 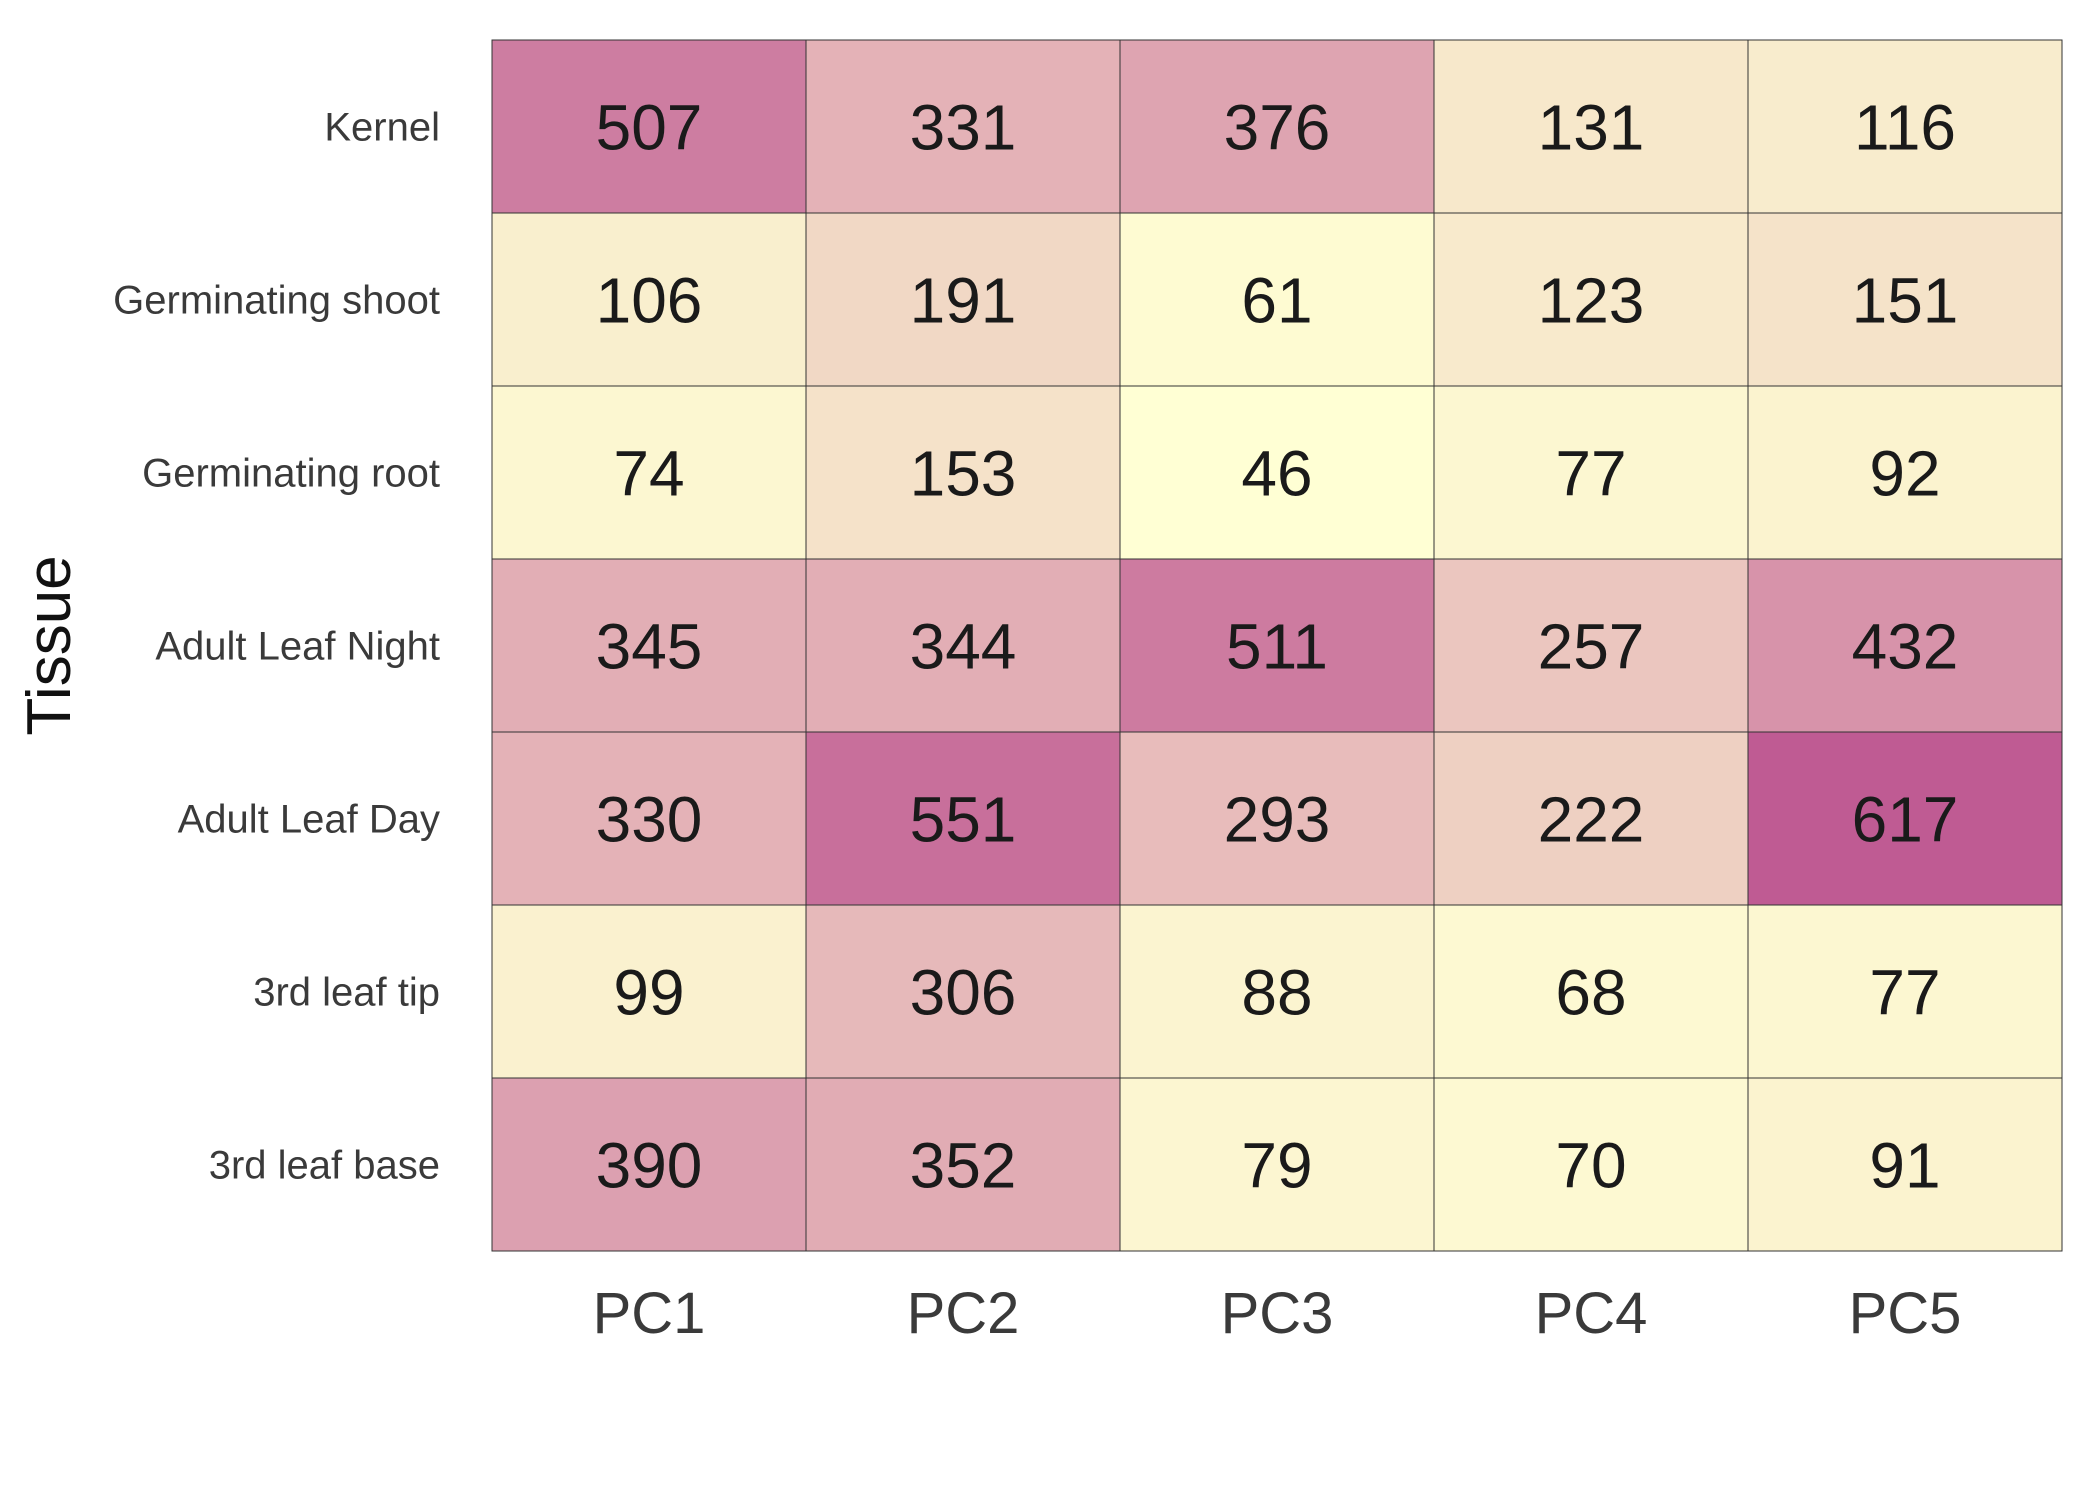 I want to click on cell-value-label: 68, so click(x=1590, y=993).